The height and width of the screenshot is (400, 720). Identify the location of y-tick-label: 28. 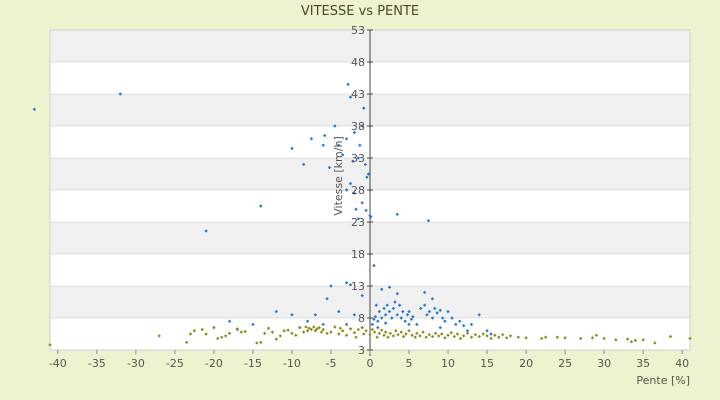
(358, 190).